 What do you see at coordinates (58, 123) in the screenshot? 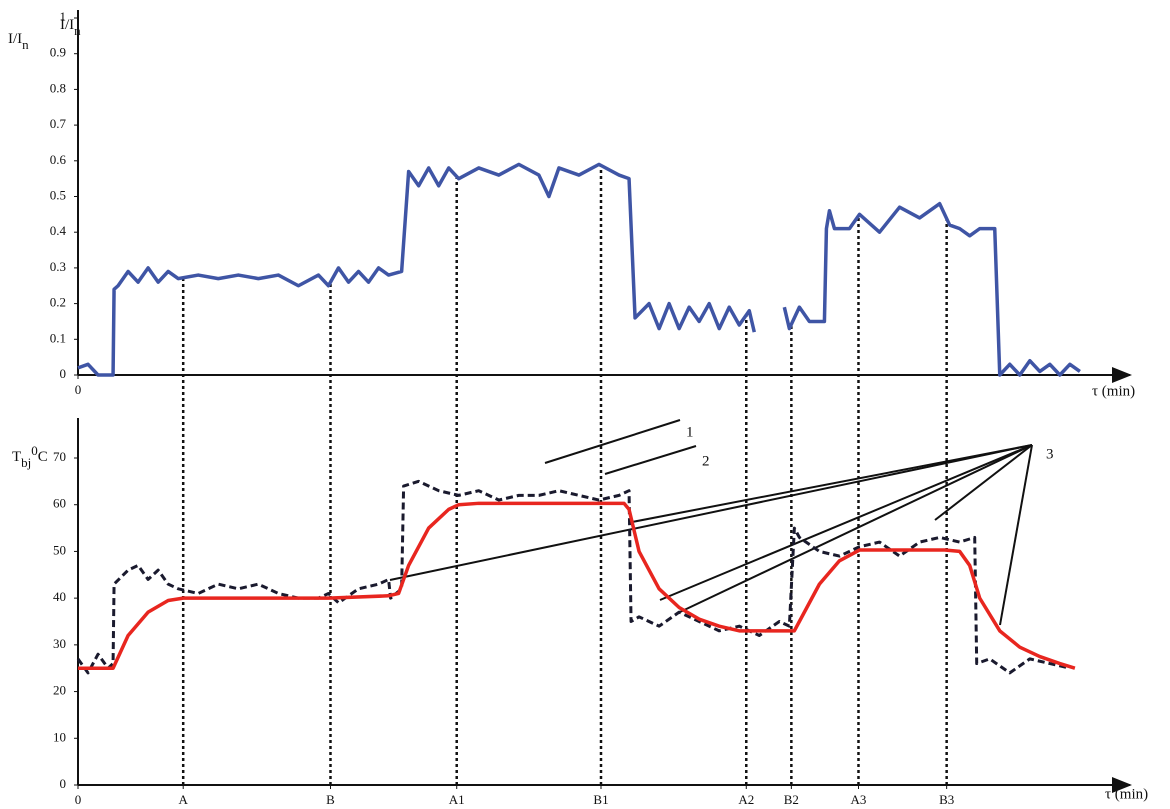
I see `y-tick-label: 0.7` at bounding box center [58, 123].